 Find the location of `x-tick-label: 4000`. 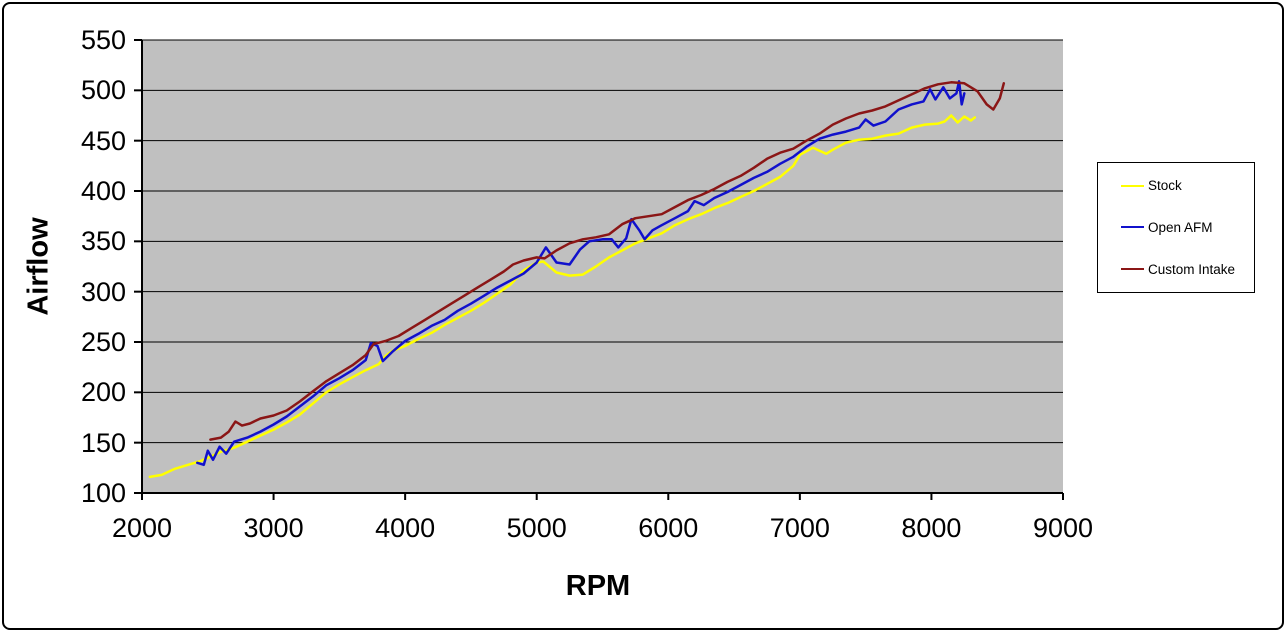

x-tick-label: 4000 is located at coordinates (405, 528).